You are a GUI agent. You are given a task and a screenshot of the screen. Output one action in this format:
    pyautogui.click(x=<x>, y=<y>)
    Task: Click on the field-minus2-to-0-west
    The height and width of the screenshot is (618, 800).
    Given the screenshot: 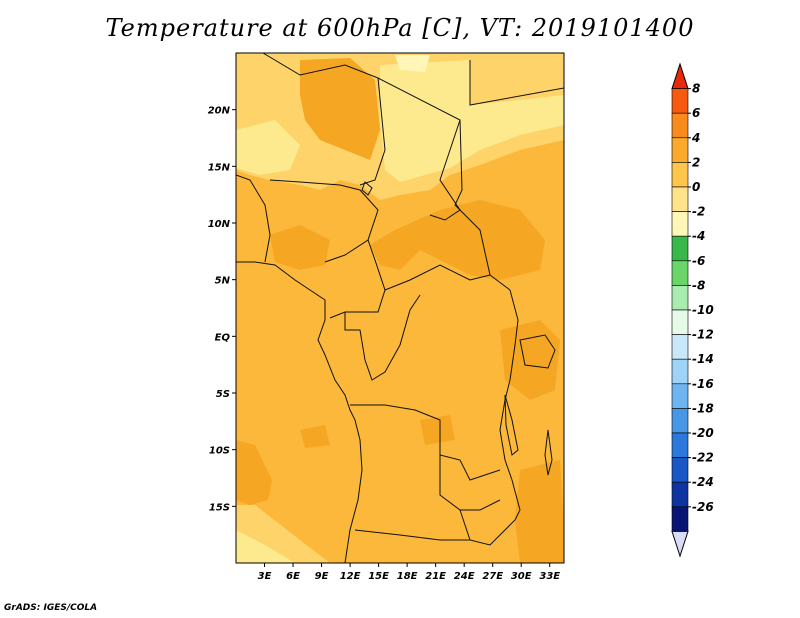 What is the action you would take?
    pyautogui.click(x=268, y=147)
    